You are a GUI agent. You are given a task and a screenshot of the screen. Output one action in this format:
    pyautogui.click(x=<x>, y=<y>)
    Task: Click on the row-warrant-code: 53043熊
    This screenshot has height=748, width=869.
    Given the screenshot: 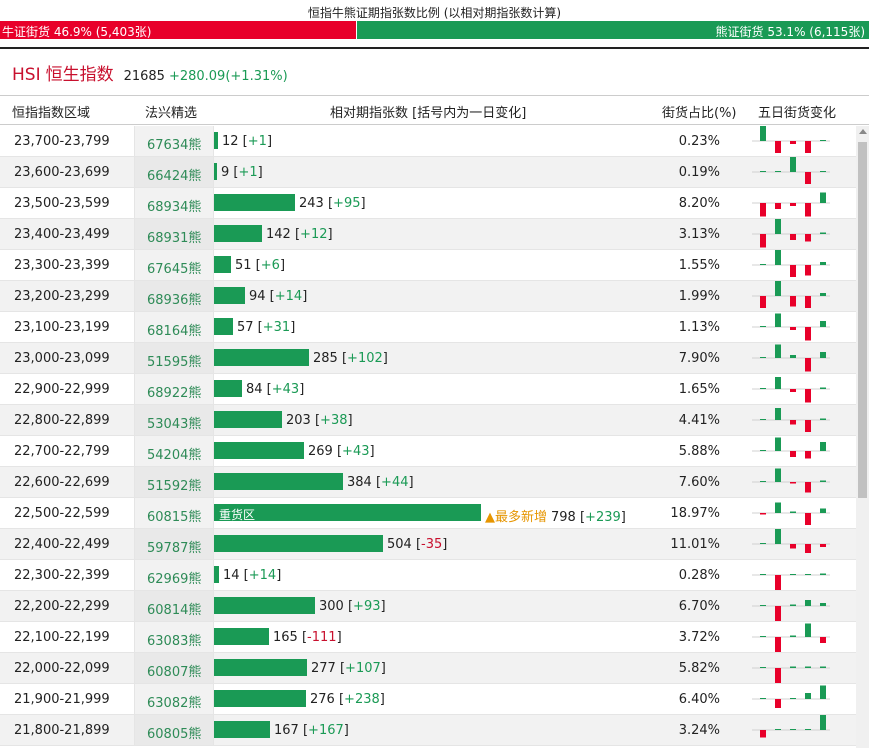 What is the action you would take?
    pyautogui.click(x=174, y=420)
    